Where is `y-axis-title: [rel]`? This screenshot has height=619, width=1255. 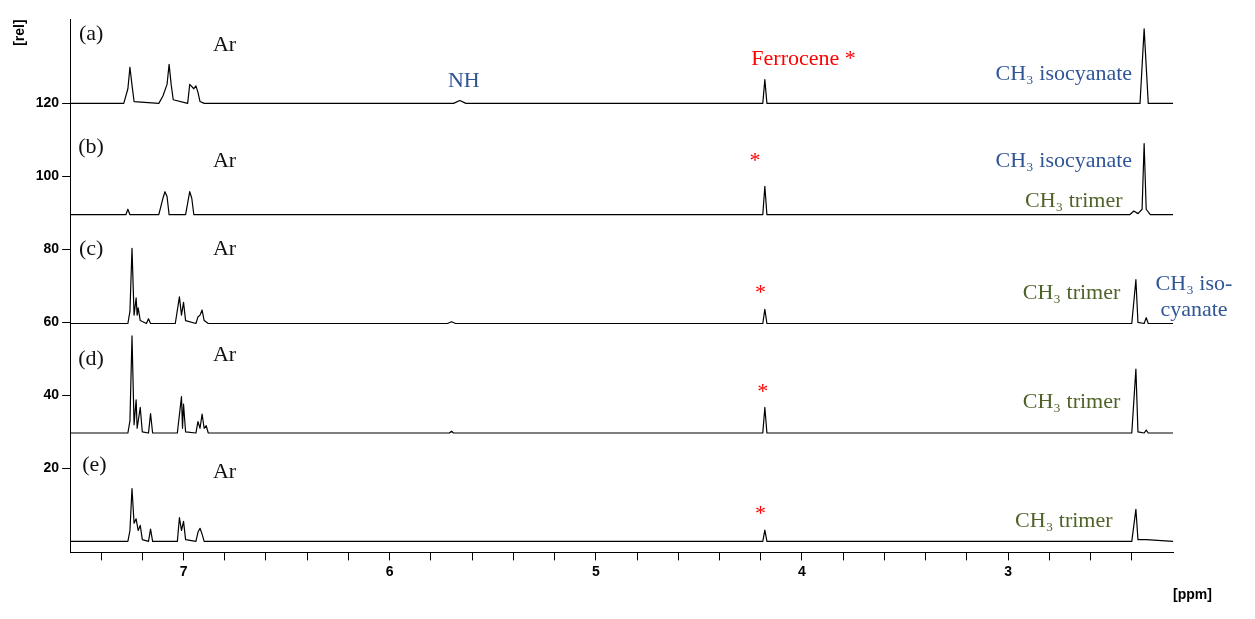
y-axis-title: [rel] is located at coordinates (19, 32).